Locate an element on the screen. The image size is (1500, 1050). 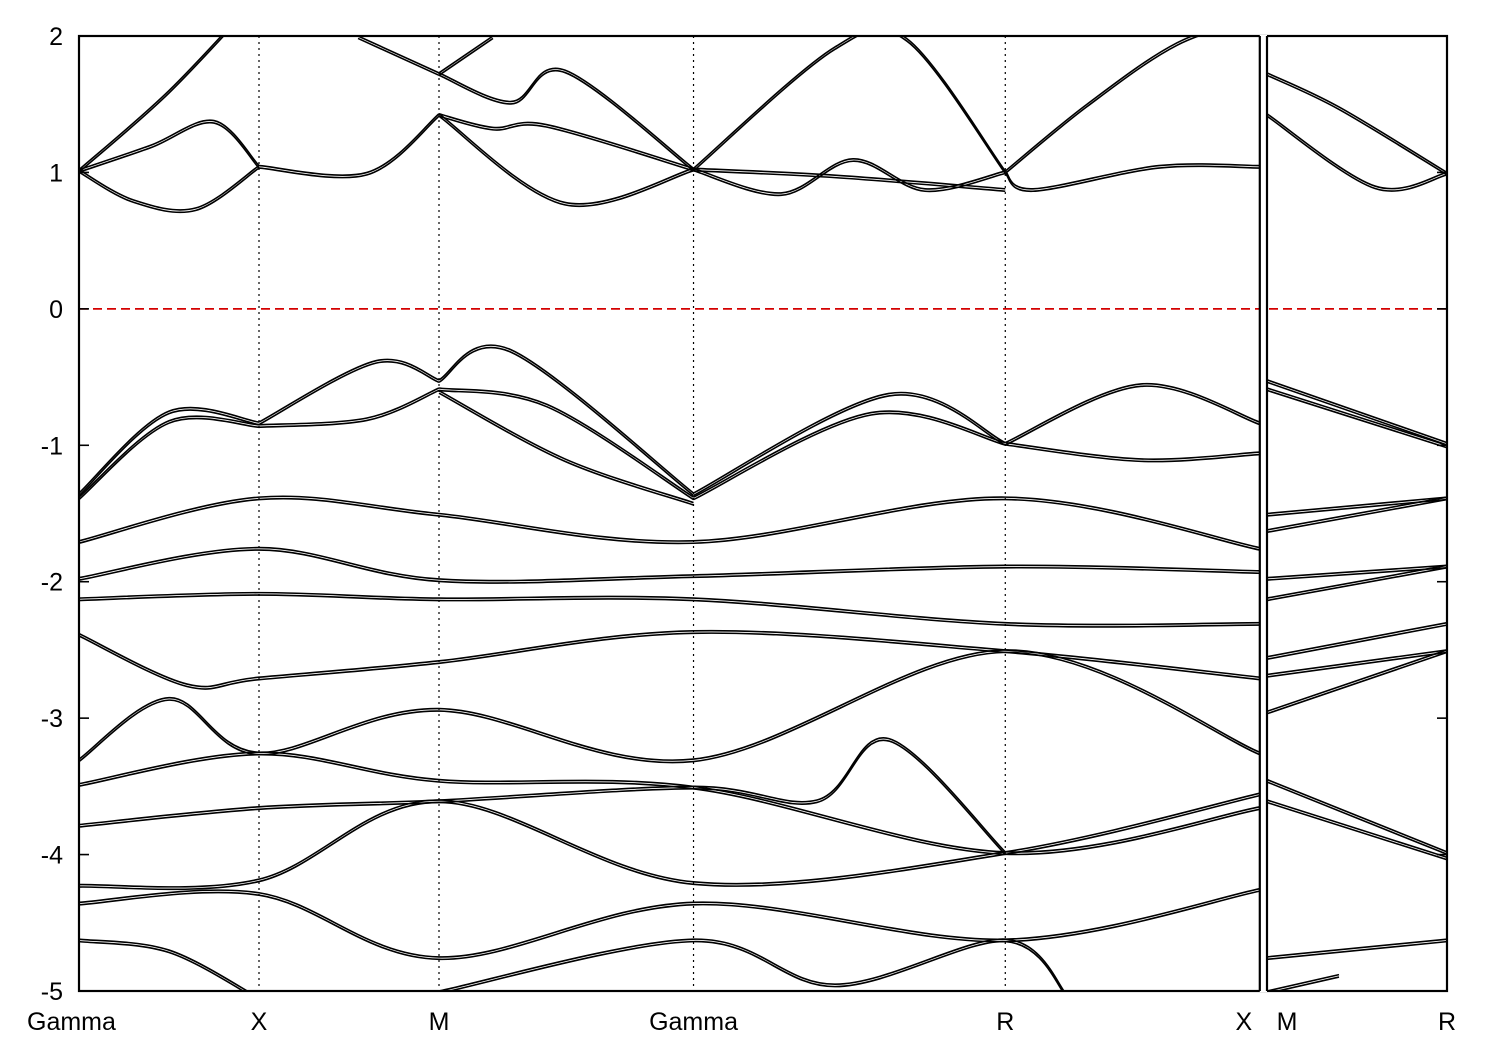
x-tick-label: Gamma is located at coordinates (71, 1022).